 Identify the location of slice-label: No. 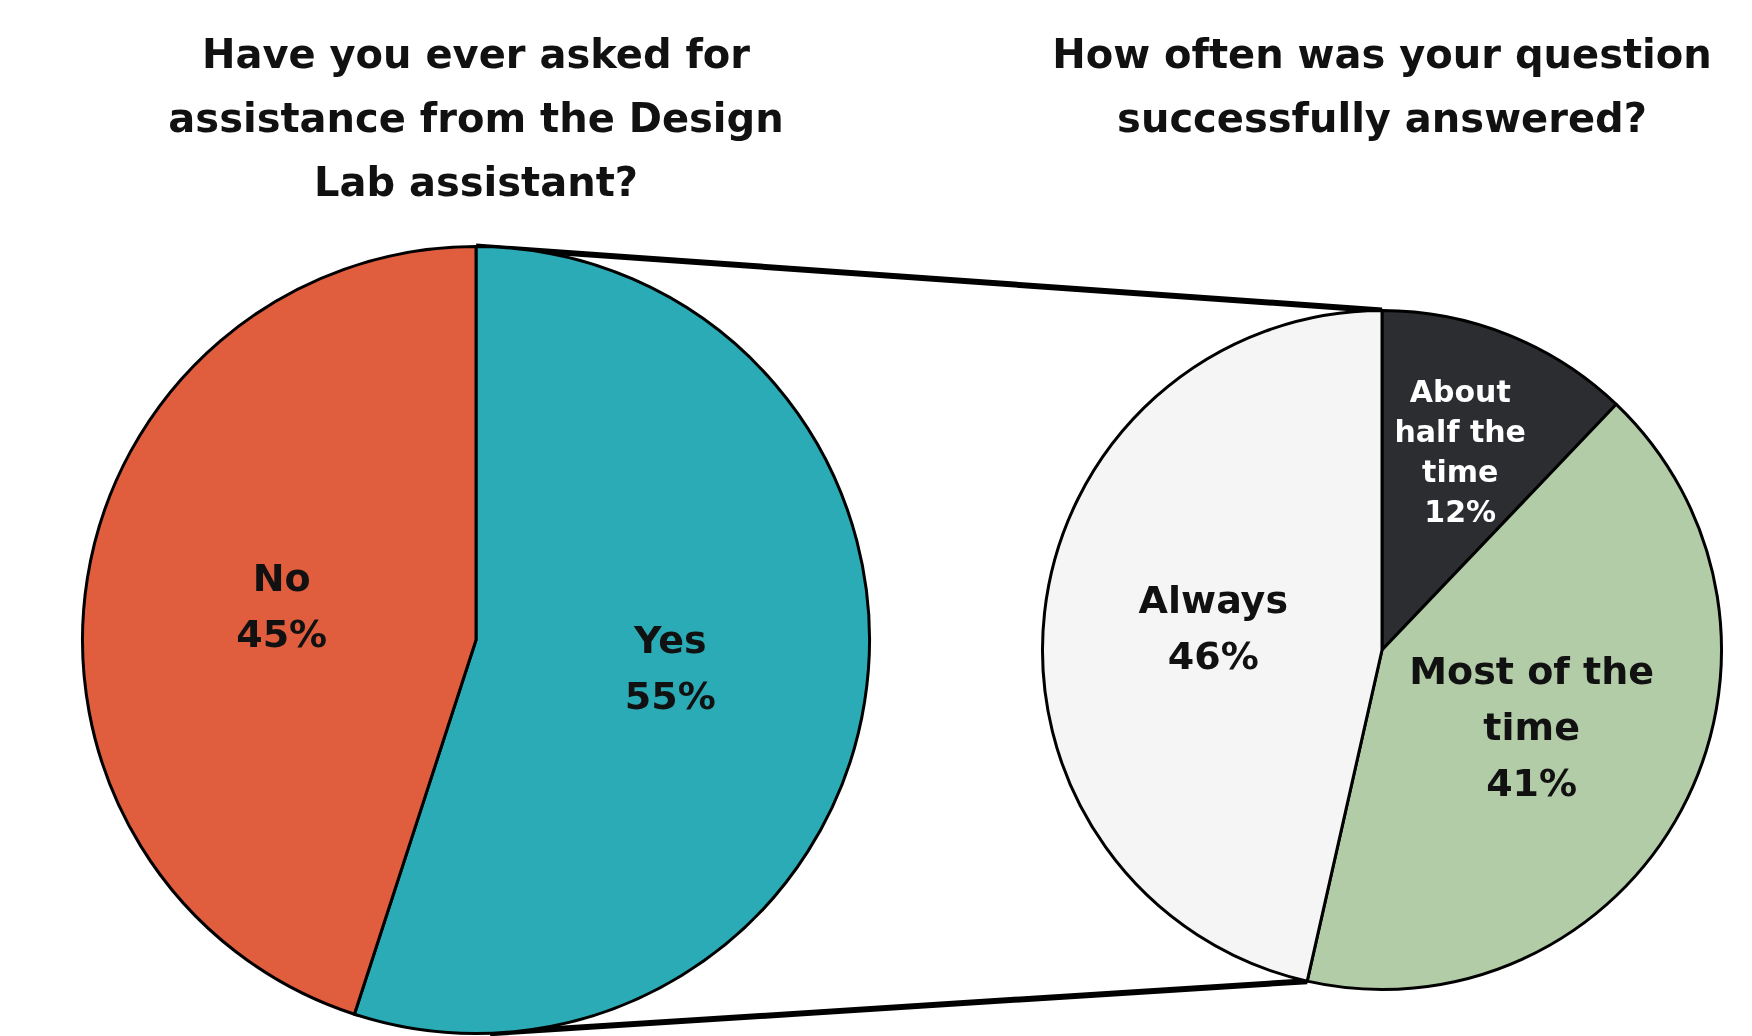
(281, 578).